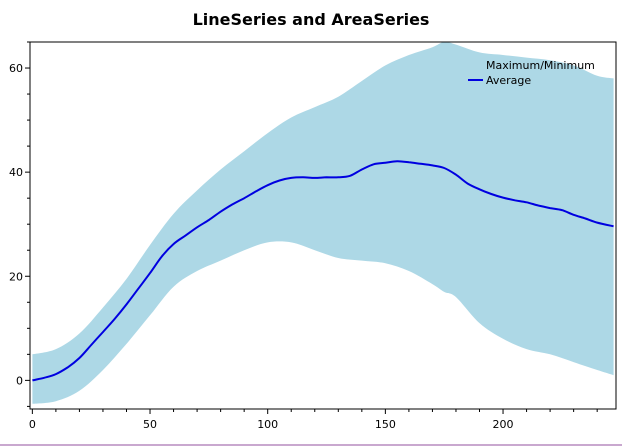 This screenshot has height=446, width=622. I want to click on y-tick-label: 20, so click(16, 276).